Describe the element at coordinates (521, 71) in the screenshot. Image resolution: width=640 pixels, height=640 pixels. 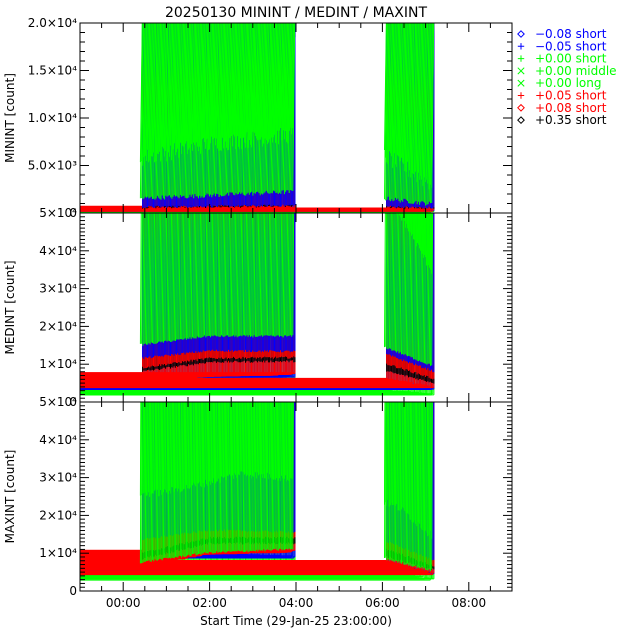
I see `x-icon` at that location.